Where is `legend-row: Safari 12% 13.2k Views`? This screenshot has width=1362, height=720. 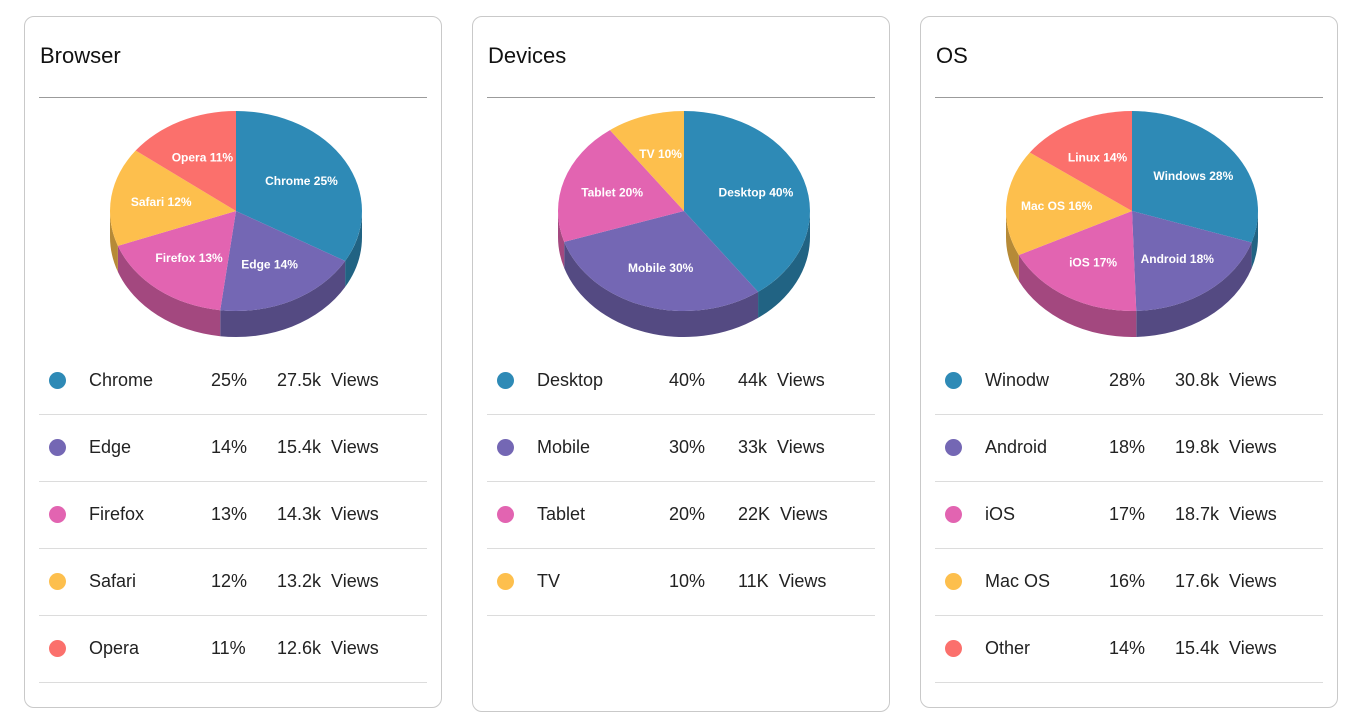
legend-row: Safari 12% 13.2k Views is located at coordinates (233, 582).